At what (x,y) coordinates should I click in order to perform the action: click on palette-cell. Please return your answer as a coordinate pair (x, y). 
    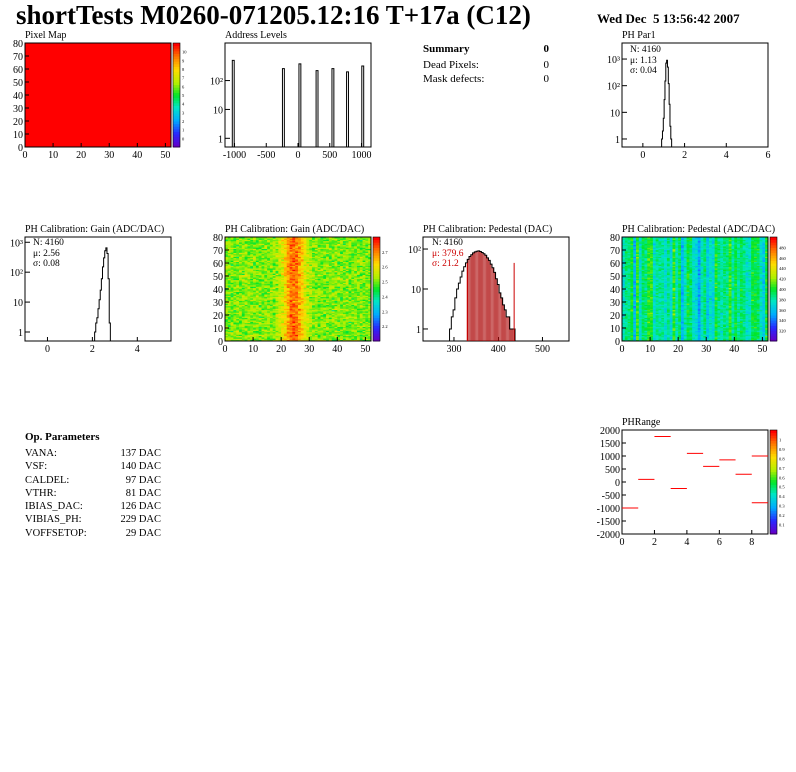
    Looking at the image, I should click on (176, 128).